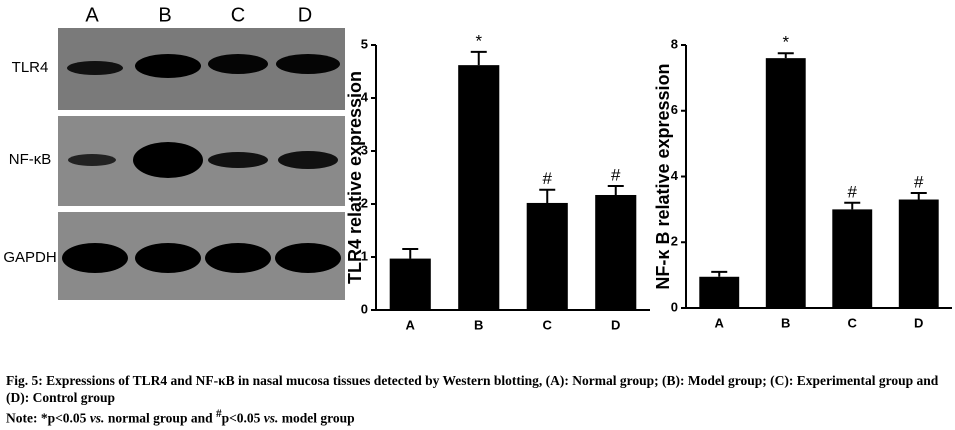 This screenshot has height=430, width=955. What do you see at coordinates (92, 15) in the screenshot?
I see `lane-label: A` at bounding box center [92, 15].